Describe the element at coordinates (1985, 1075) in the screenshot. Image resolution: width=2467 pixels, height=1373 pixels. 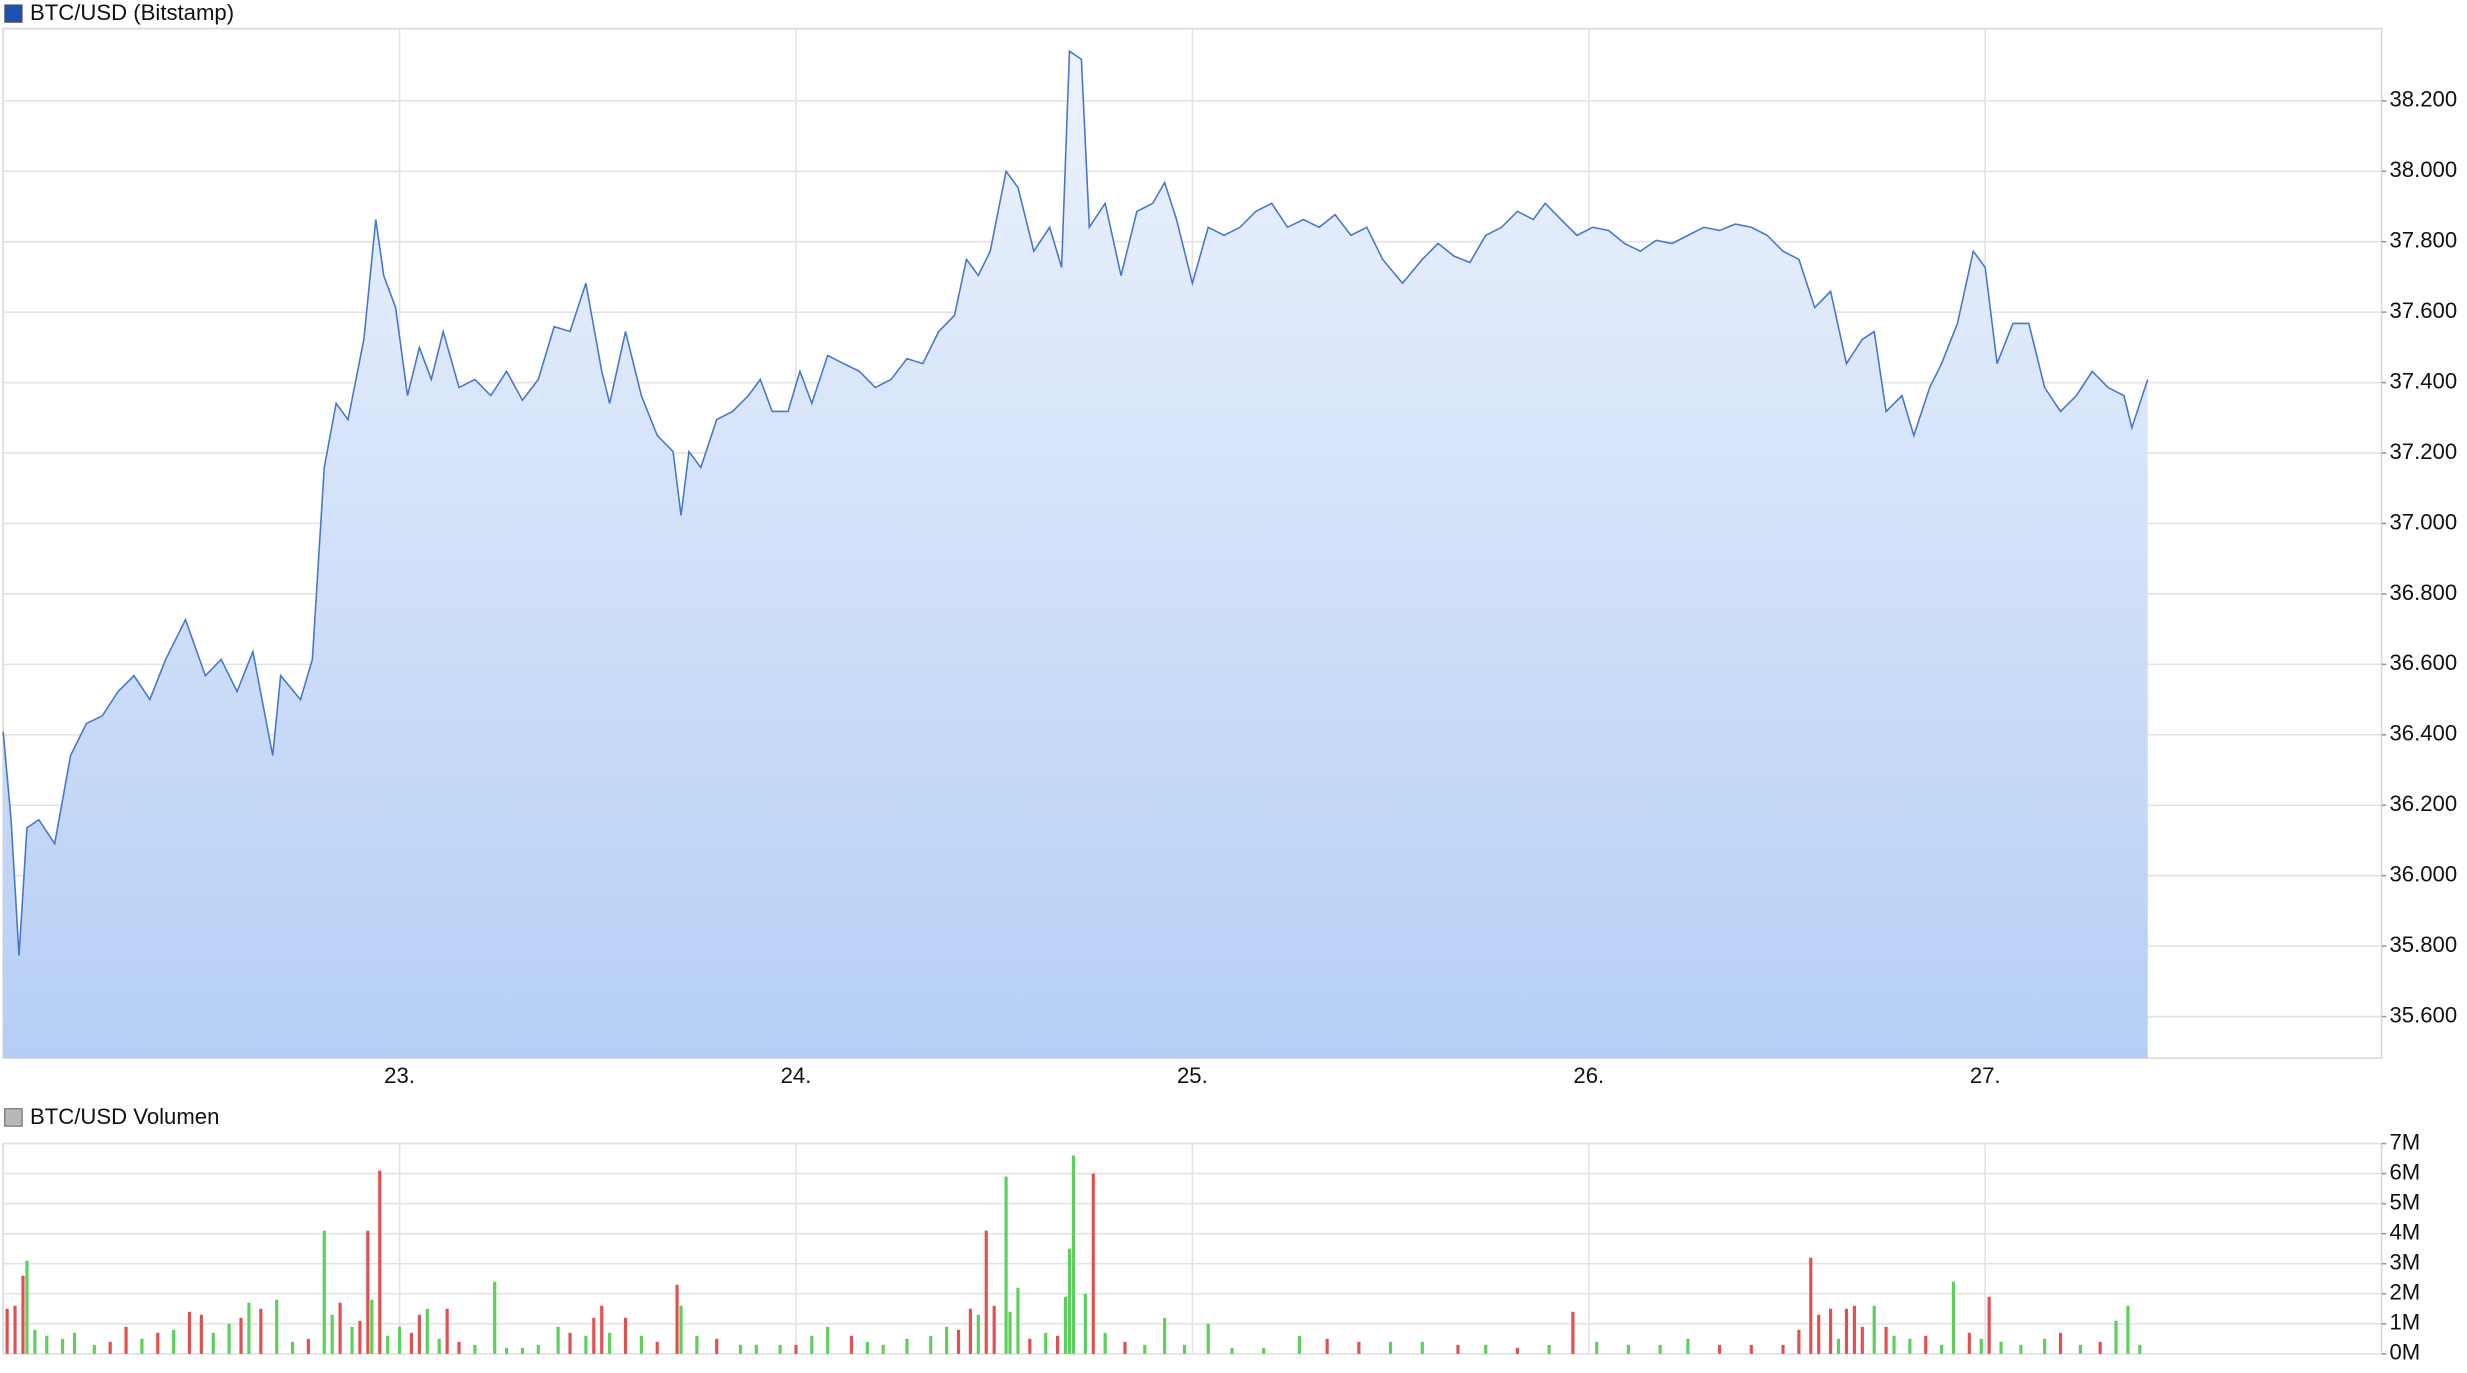
I see `x-tick-label: 27.` at that location.